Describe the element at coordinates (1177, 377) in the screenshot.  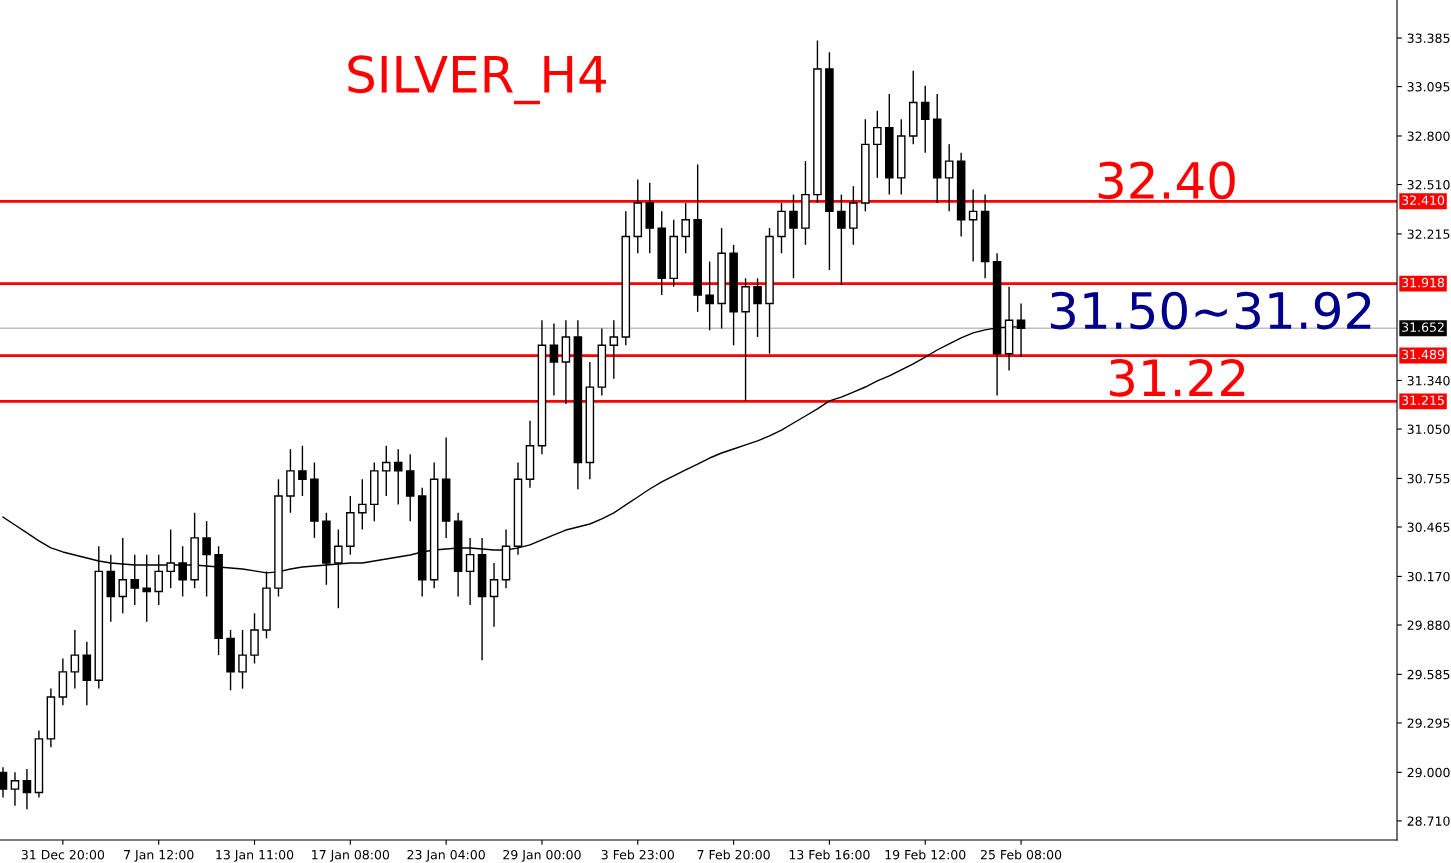
I see `text: 31.22` at that location.